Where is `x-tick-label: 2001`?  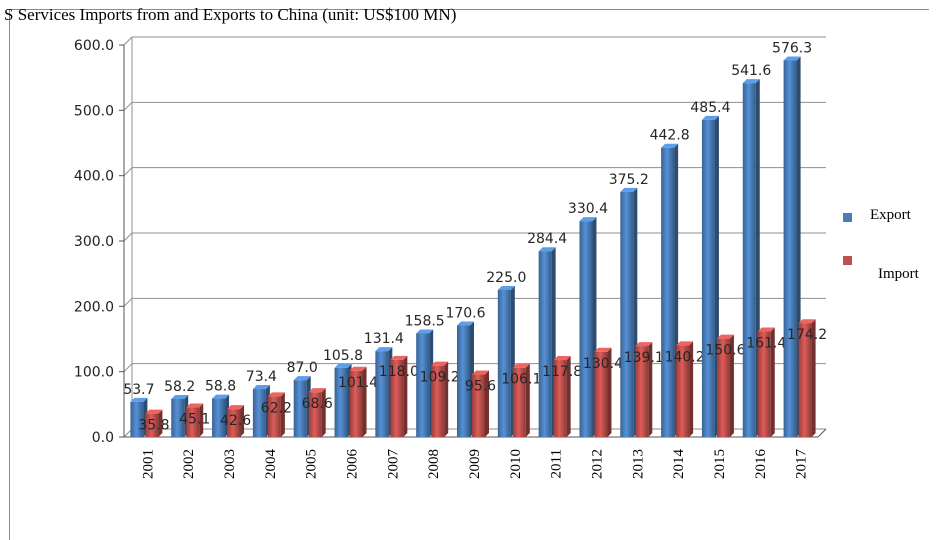
x-tick-label: 2001 is located at coordinates (148, 464).